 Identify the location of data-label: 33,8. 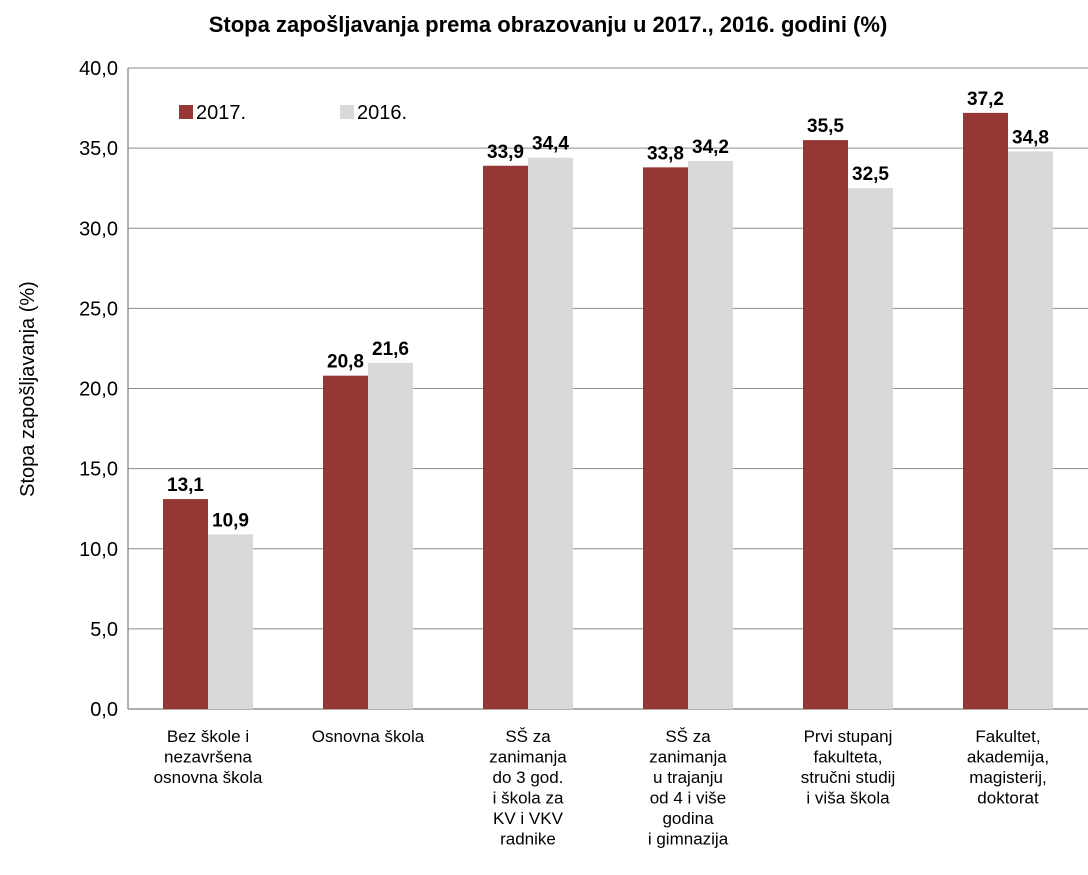
(665, 153).